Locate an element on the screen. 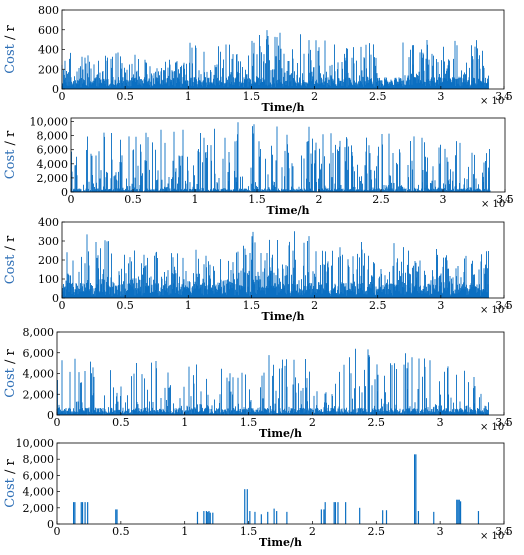 Image resolution: width=524 pixels, height=555 pixels. panel-5-x-multiplier: × 10⁴ is located at coordinates (494, 534).